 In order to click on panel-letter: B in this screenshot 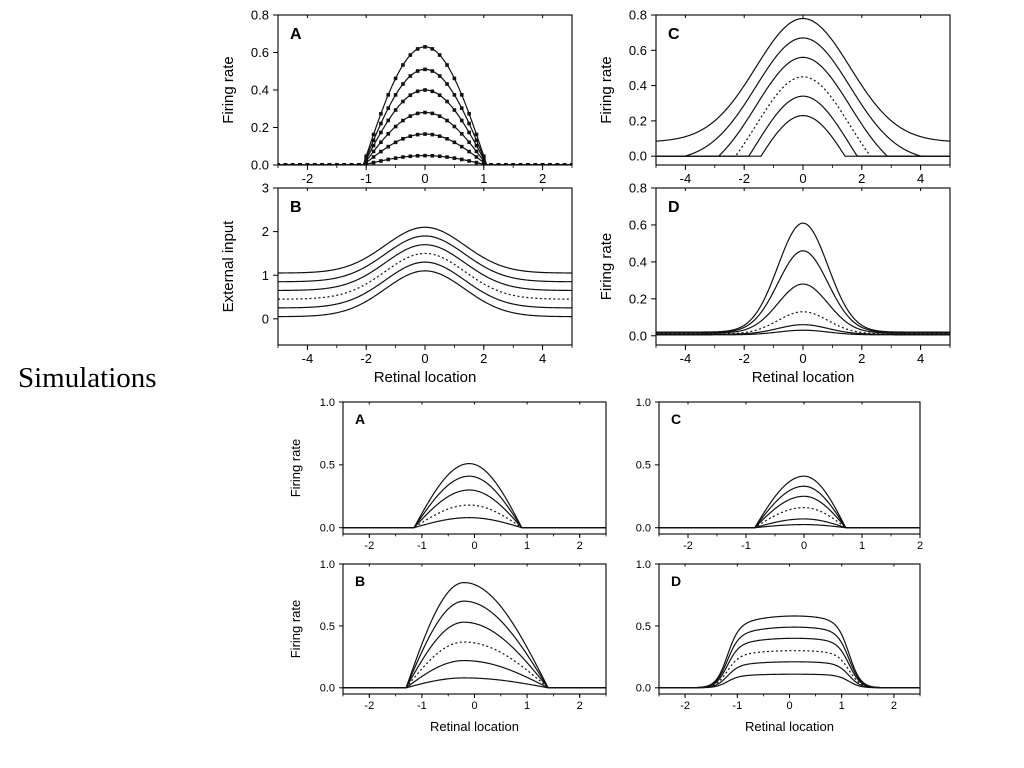, I will do `click(296, 207)`.